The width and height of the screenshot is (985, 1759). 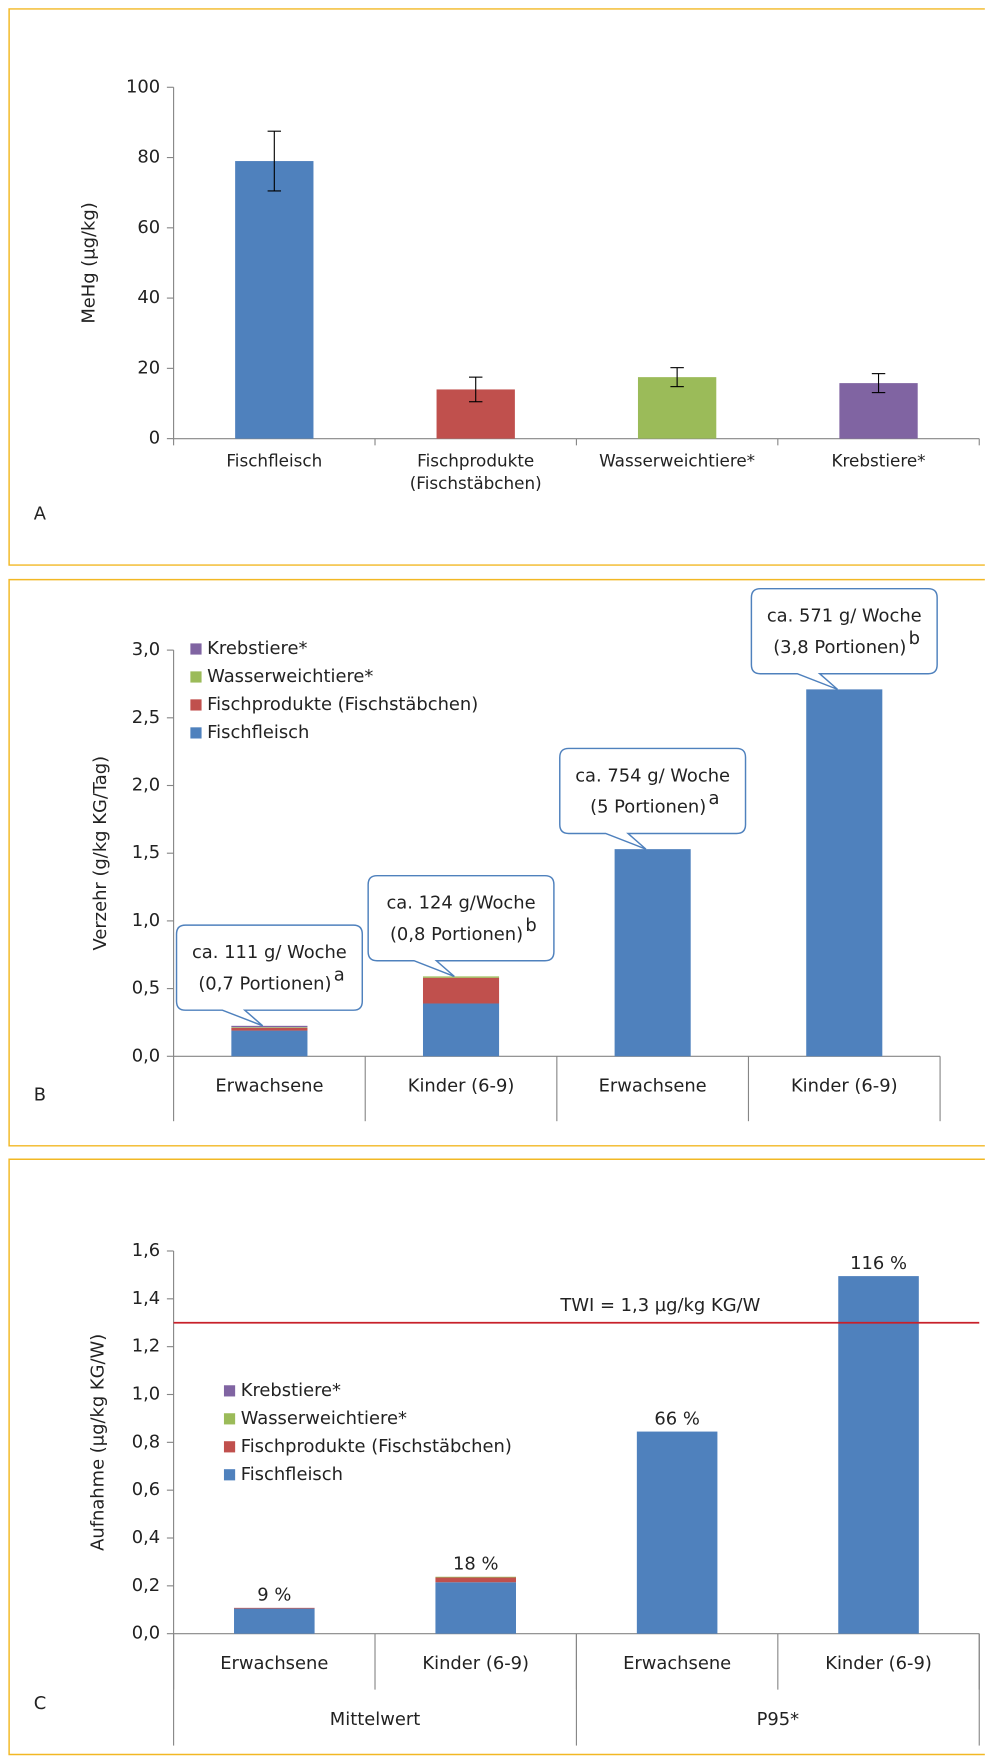 What do you see at coordinates (274, 1595) in the screenshot?
I see `bar-label: 9 %` at bounding box center [274, 1595].